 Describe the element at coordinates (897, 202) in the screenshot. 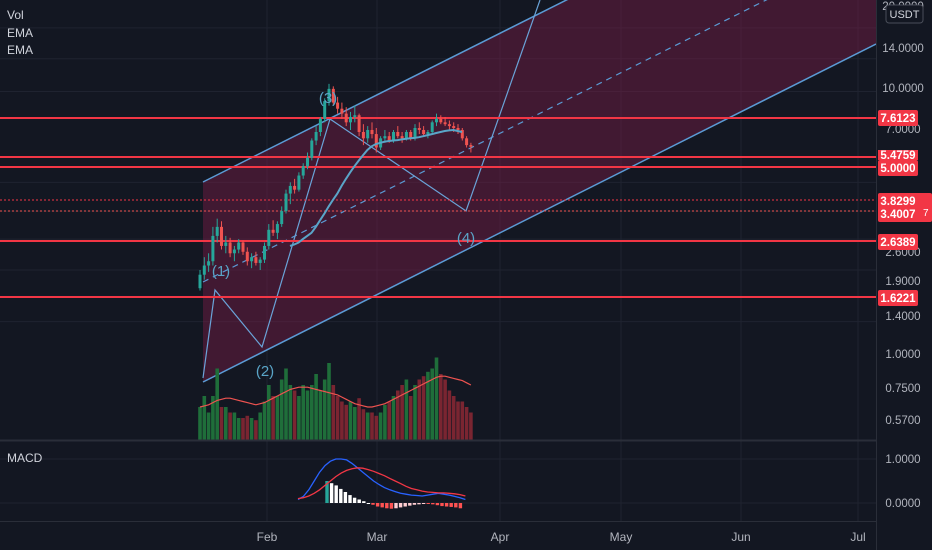

I see `level-tag-3-8299: 3.8299` at that location.